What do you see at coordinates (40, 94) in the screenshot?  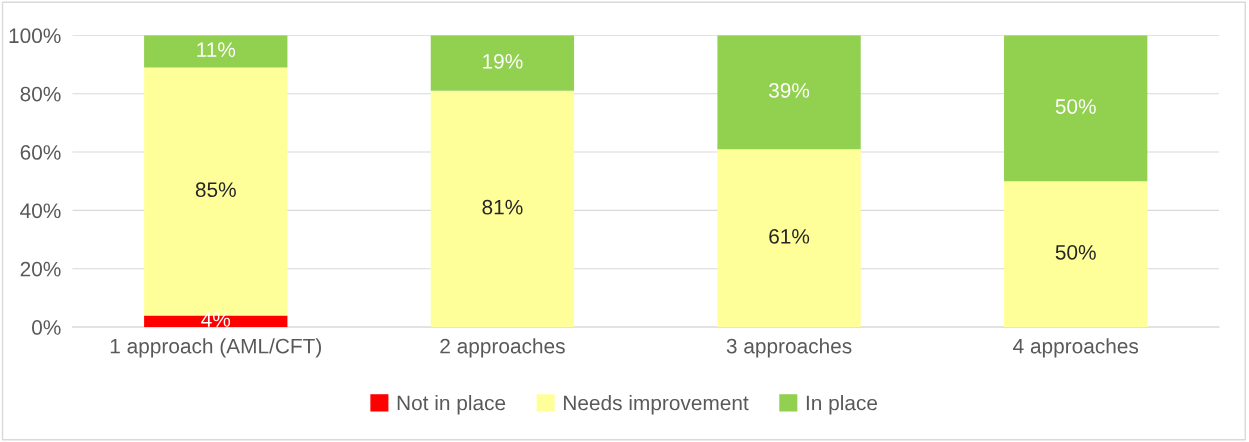 I see `y-tick-label: 80%` at bounding box center [40, 94].